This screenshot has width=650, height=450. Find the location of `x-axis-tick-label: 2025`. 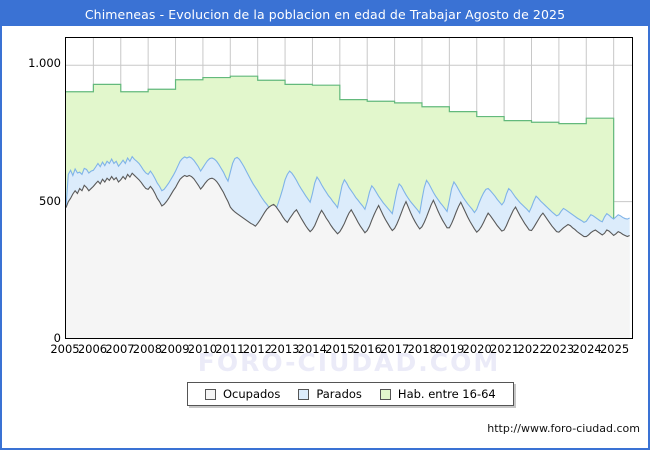

x-axis-tick-label: 2025 is located at coordinates (614, 349).